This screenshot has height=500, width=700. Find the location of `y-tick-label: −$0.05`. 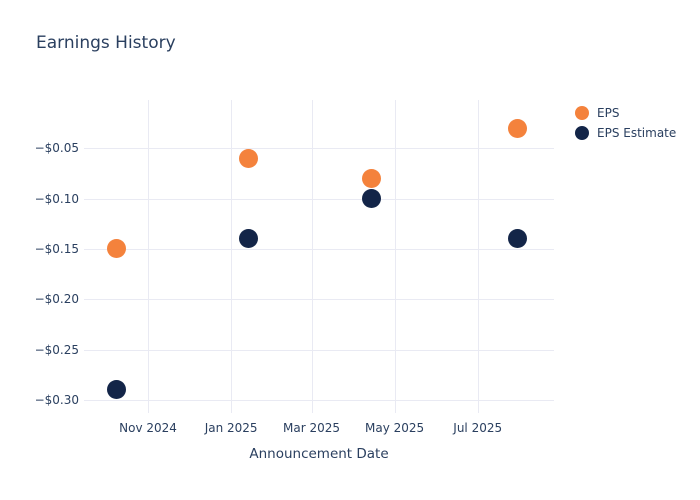

y-tick-label: −$0.05 is located at coordinates (56, 148).